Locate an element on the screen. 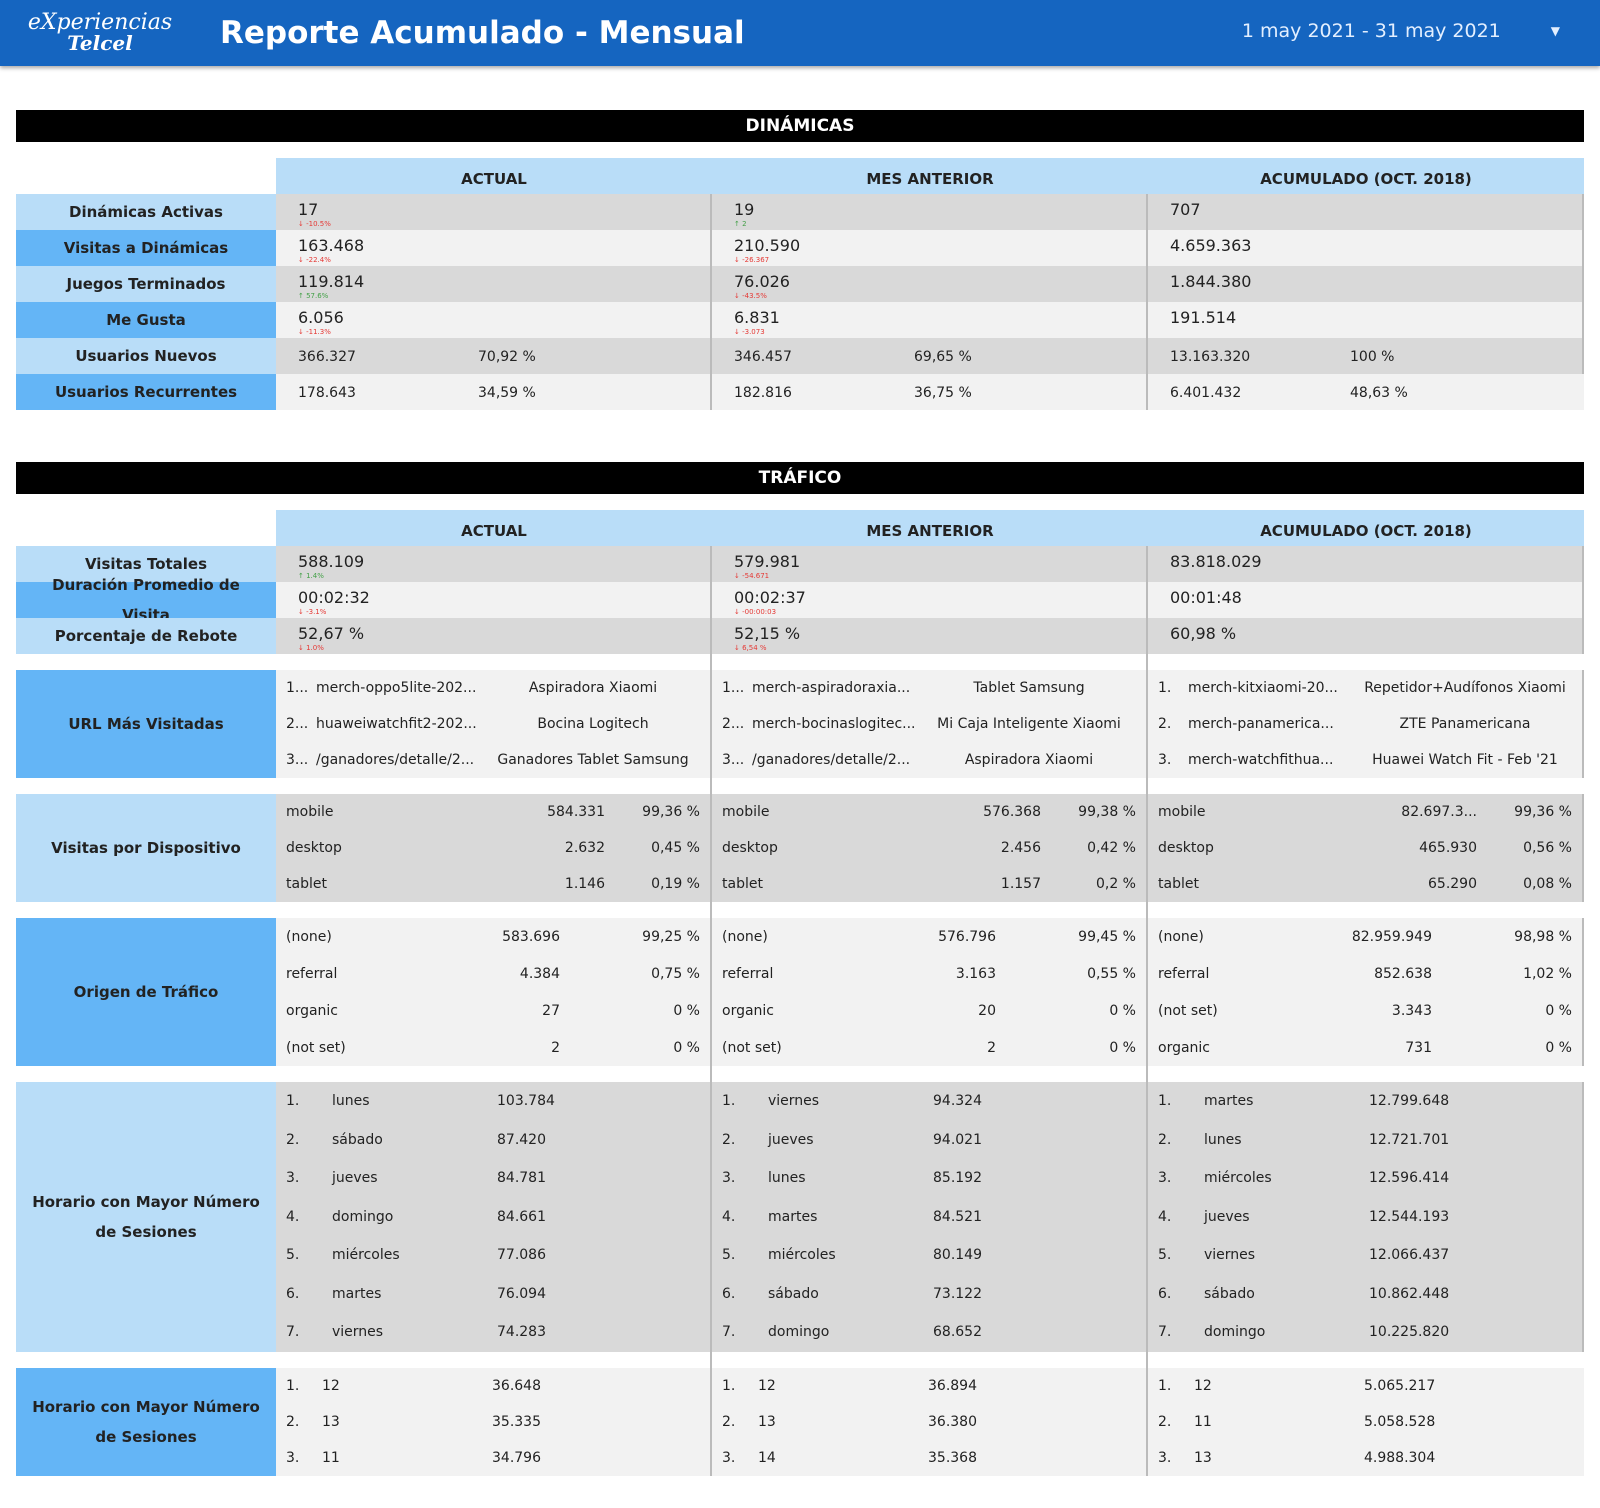 The image size is (1600, 1508). percent: 100 % is located at coordinates (1372, 357).